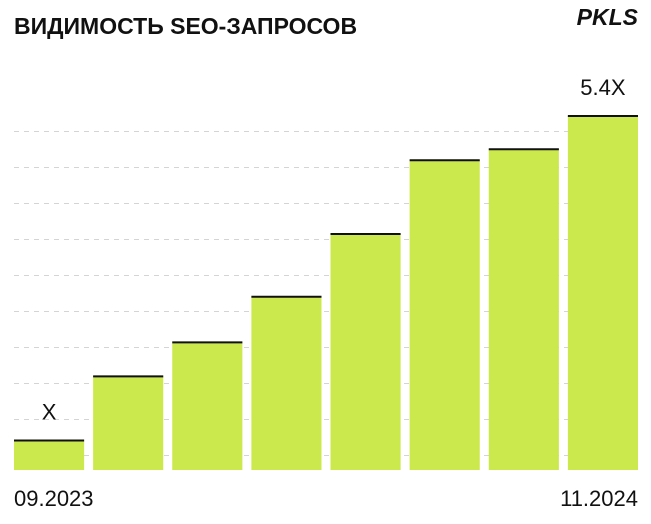 This screenshot has height=524, width=651. What do you see at coordinates (608, 17) in the screenshot?
I see `logo: PKLS` at bounding box center [608, 17].